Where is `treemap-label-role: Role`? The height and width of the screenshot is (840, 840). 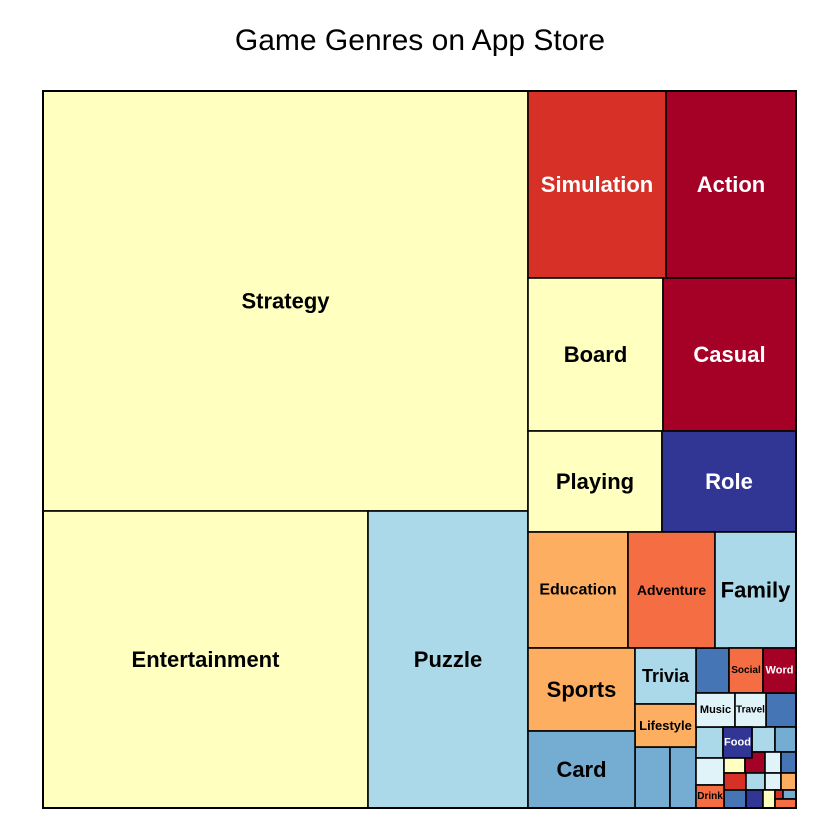
treemap-label-role: Role is located at coordinates (729, 481).